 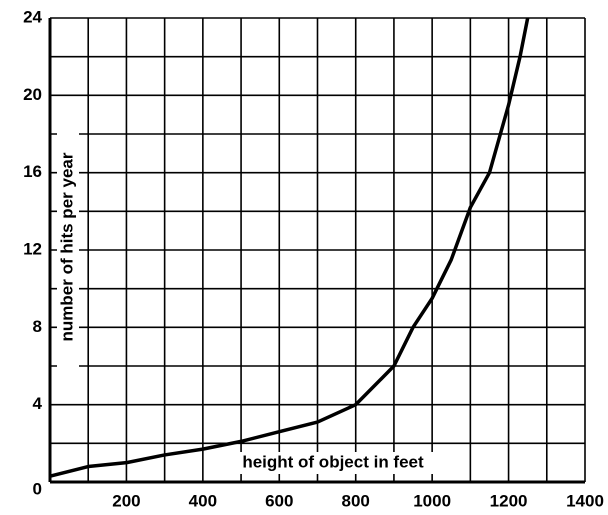 I want to click on y-tick-label: 16, so click(x=32, y=171).